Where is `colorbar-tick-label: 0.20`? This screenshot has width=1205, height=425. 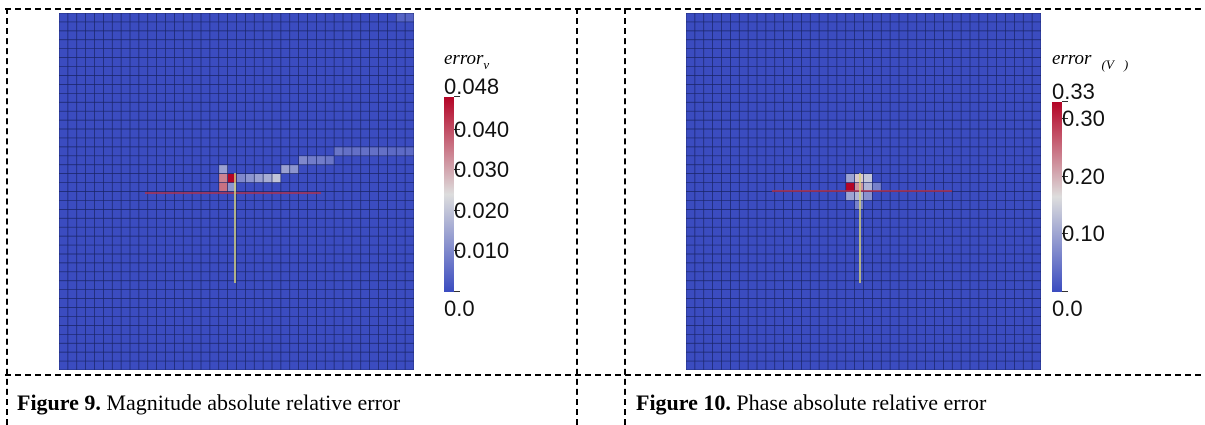 colorbar-tick-label: 0.20 is located at coordinates (1083, 176).